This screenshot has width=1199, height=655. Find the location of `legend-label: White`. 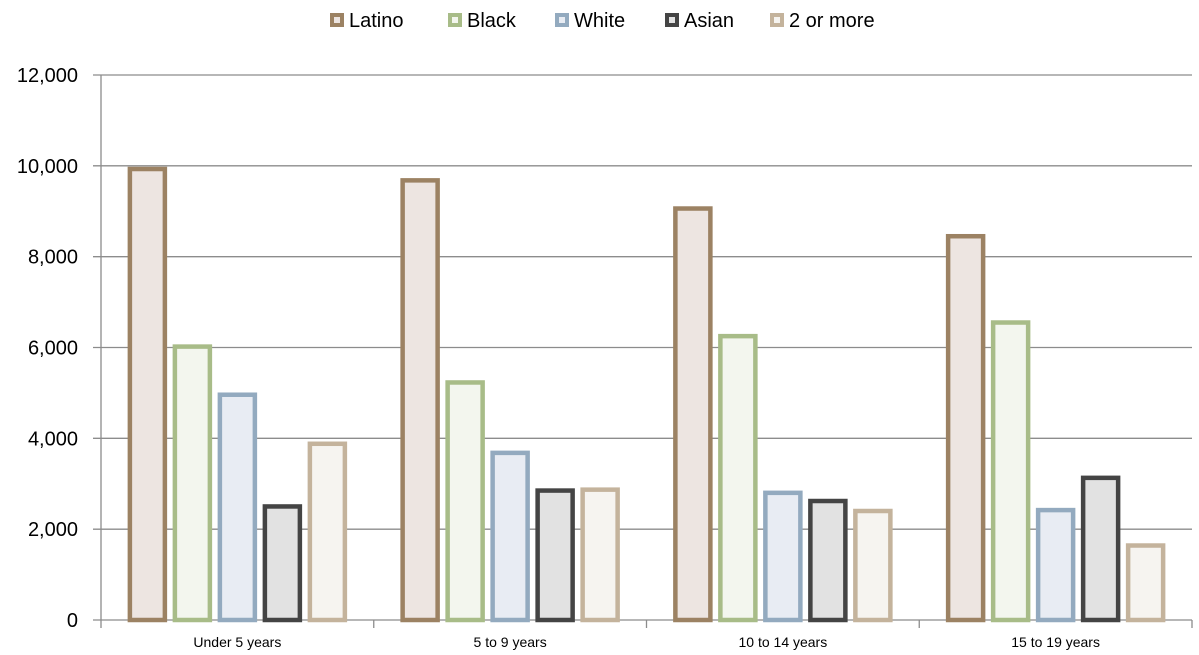

legend-label: White is located at coordinates (599, 21).